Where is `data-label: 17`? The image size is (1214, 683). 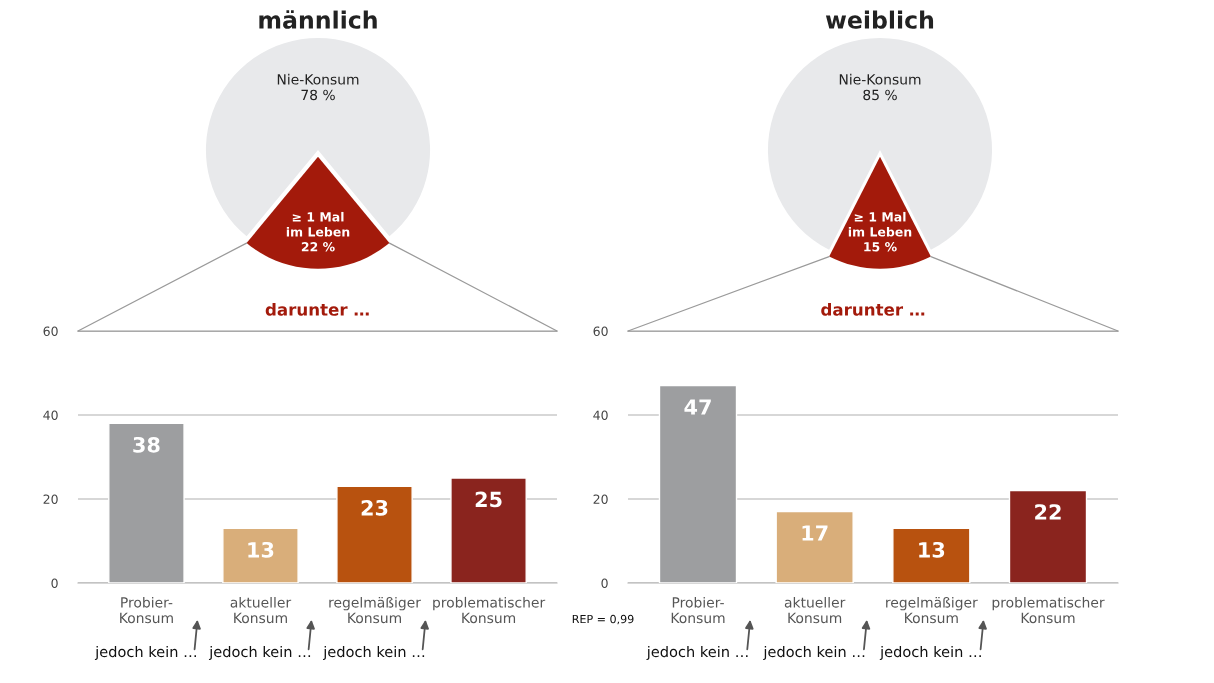 data-label: 17 is located at coordinates (815, 533).